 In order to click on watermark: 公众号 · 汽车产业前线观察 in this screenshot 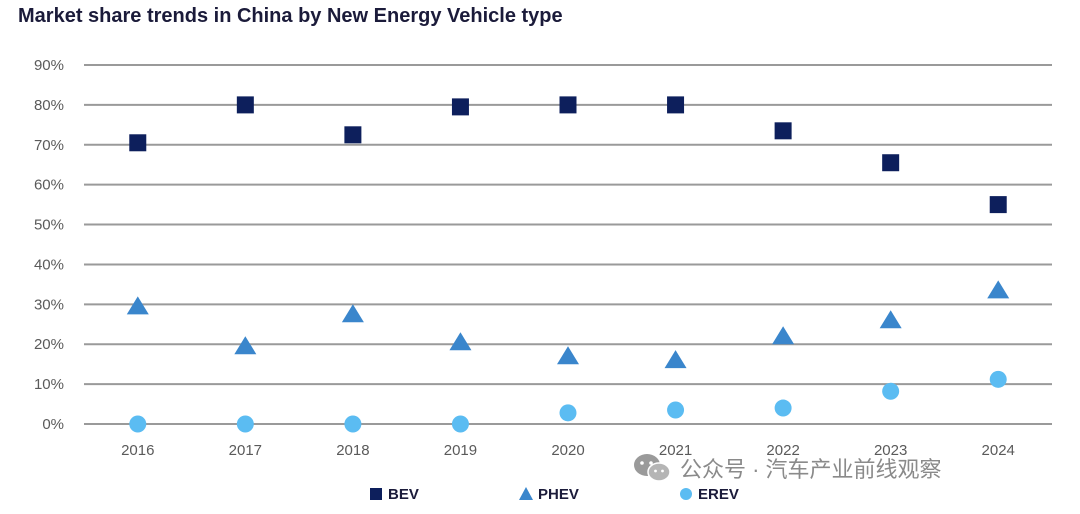, I will do `click(787, 468)`.